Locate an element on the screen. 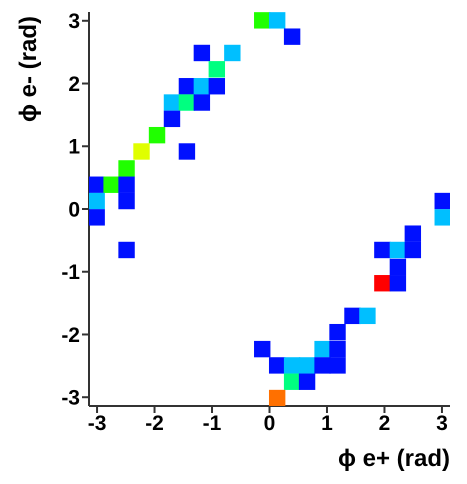  x-axis-title: ϕ e+ (rad) is located at coordinates (394, 458).